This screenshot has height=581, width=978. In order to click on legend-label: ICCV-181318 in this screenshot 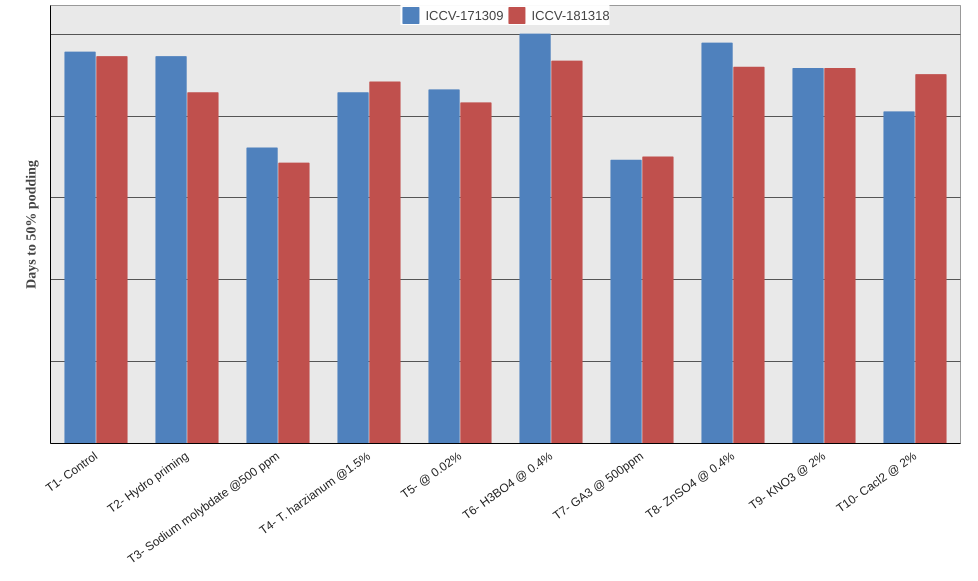, I will do `click(571, 15)`.